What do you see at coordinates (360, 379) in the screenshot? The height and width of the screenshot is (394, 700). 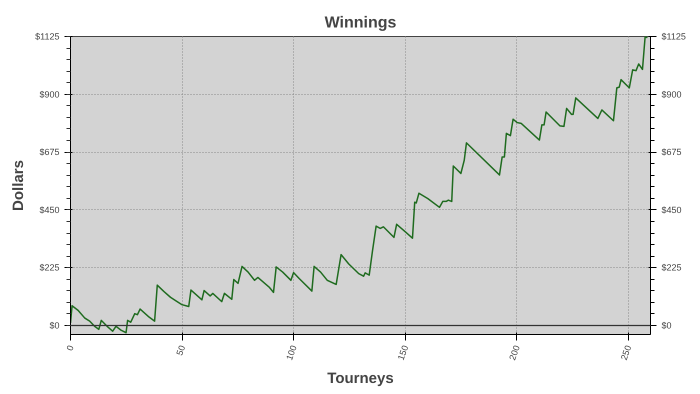 I see `x-axis-title: Tourneys` at bounding box center [360, 379].